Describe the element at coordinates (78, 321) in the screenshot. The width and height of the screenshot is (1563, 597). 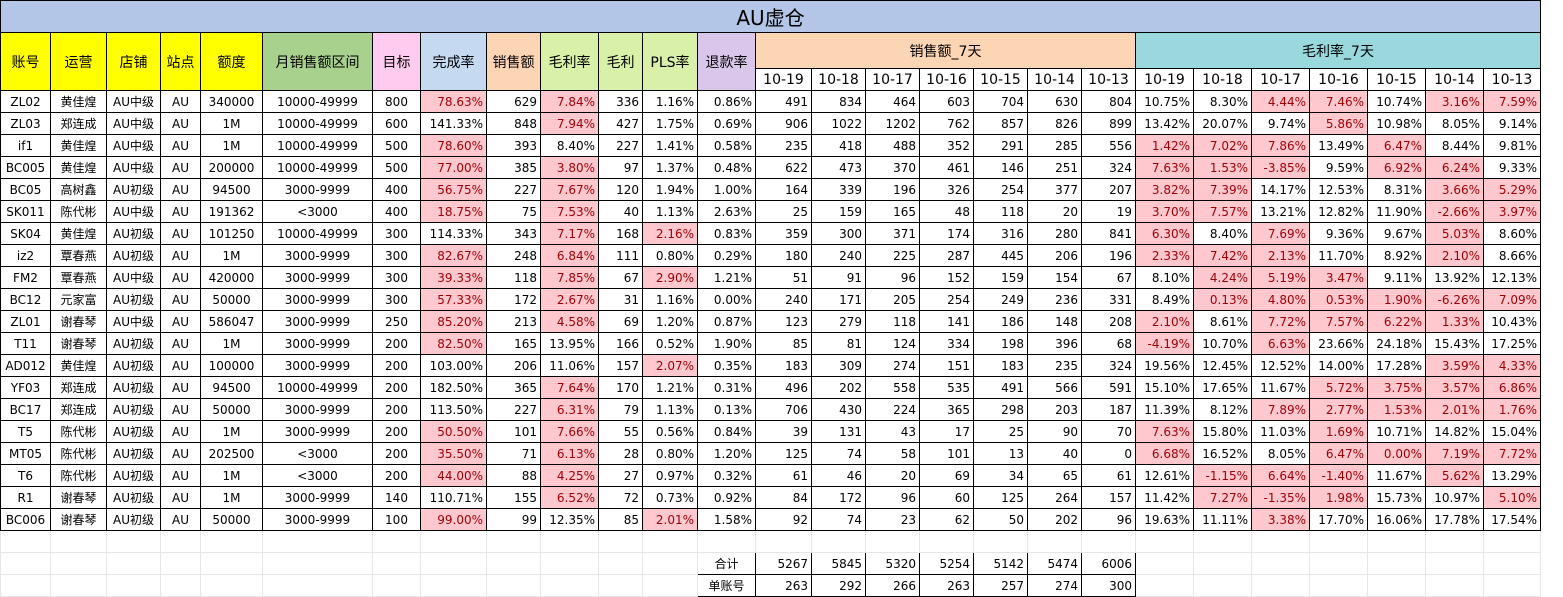
I see `cell-1: 谢春琴` at that location.